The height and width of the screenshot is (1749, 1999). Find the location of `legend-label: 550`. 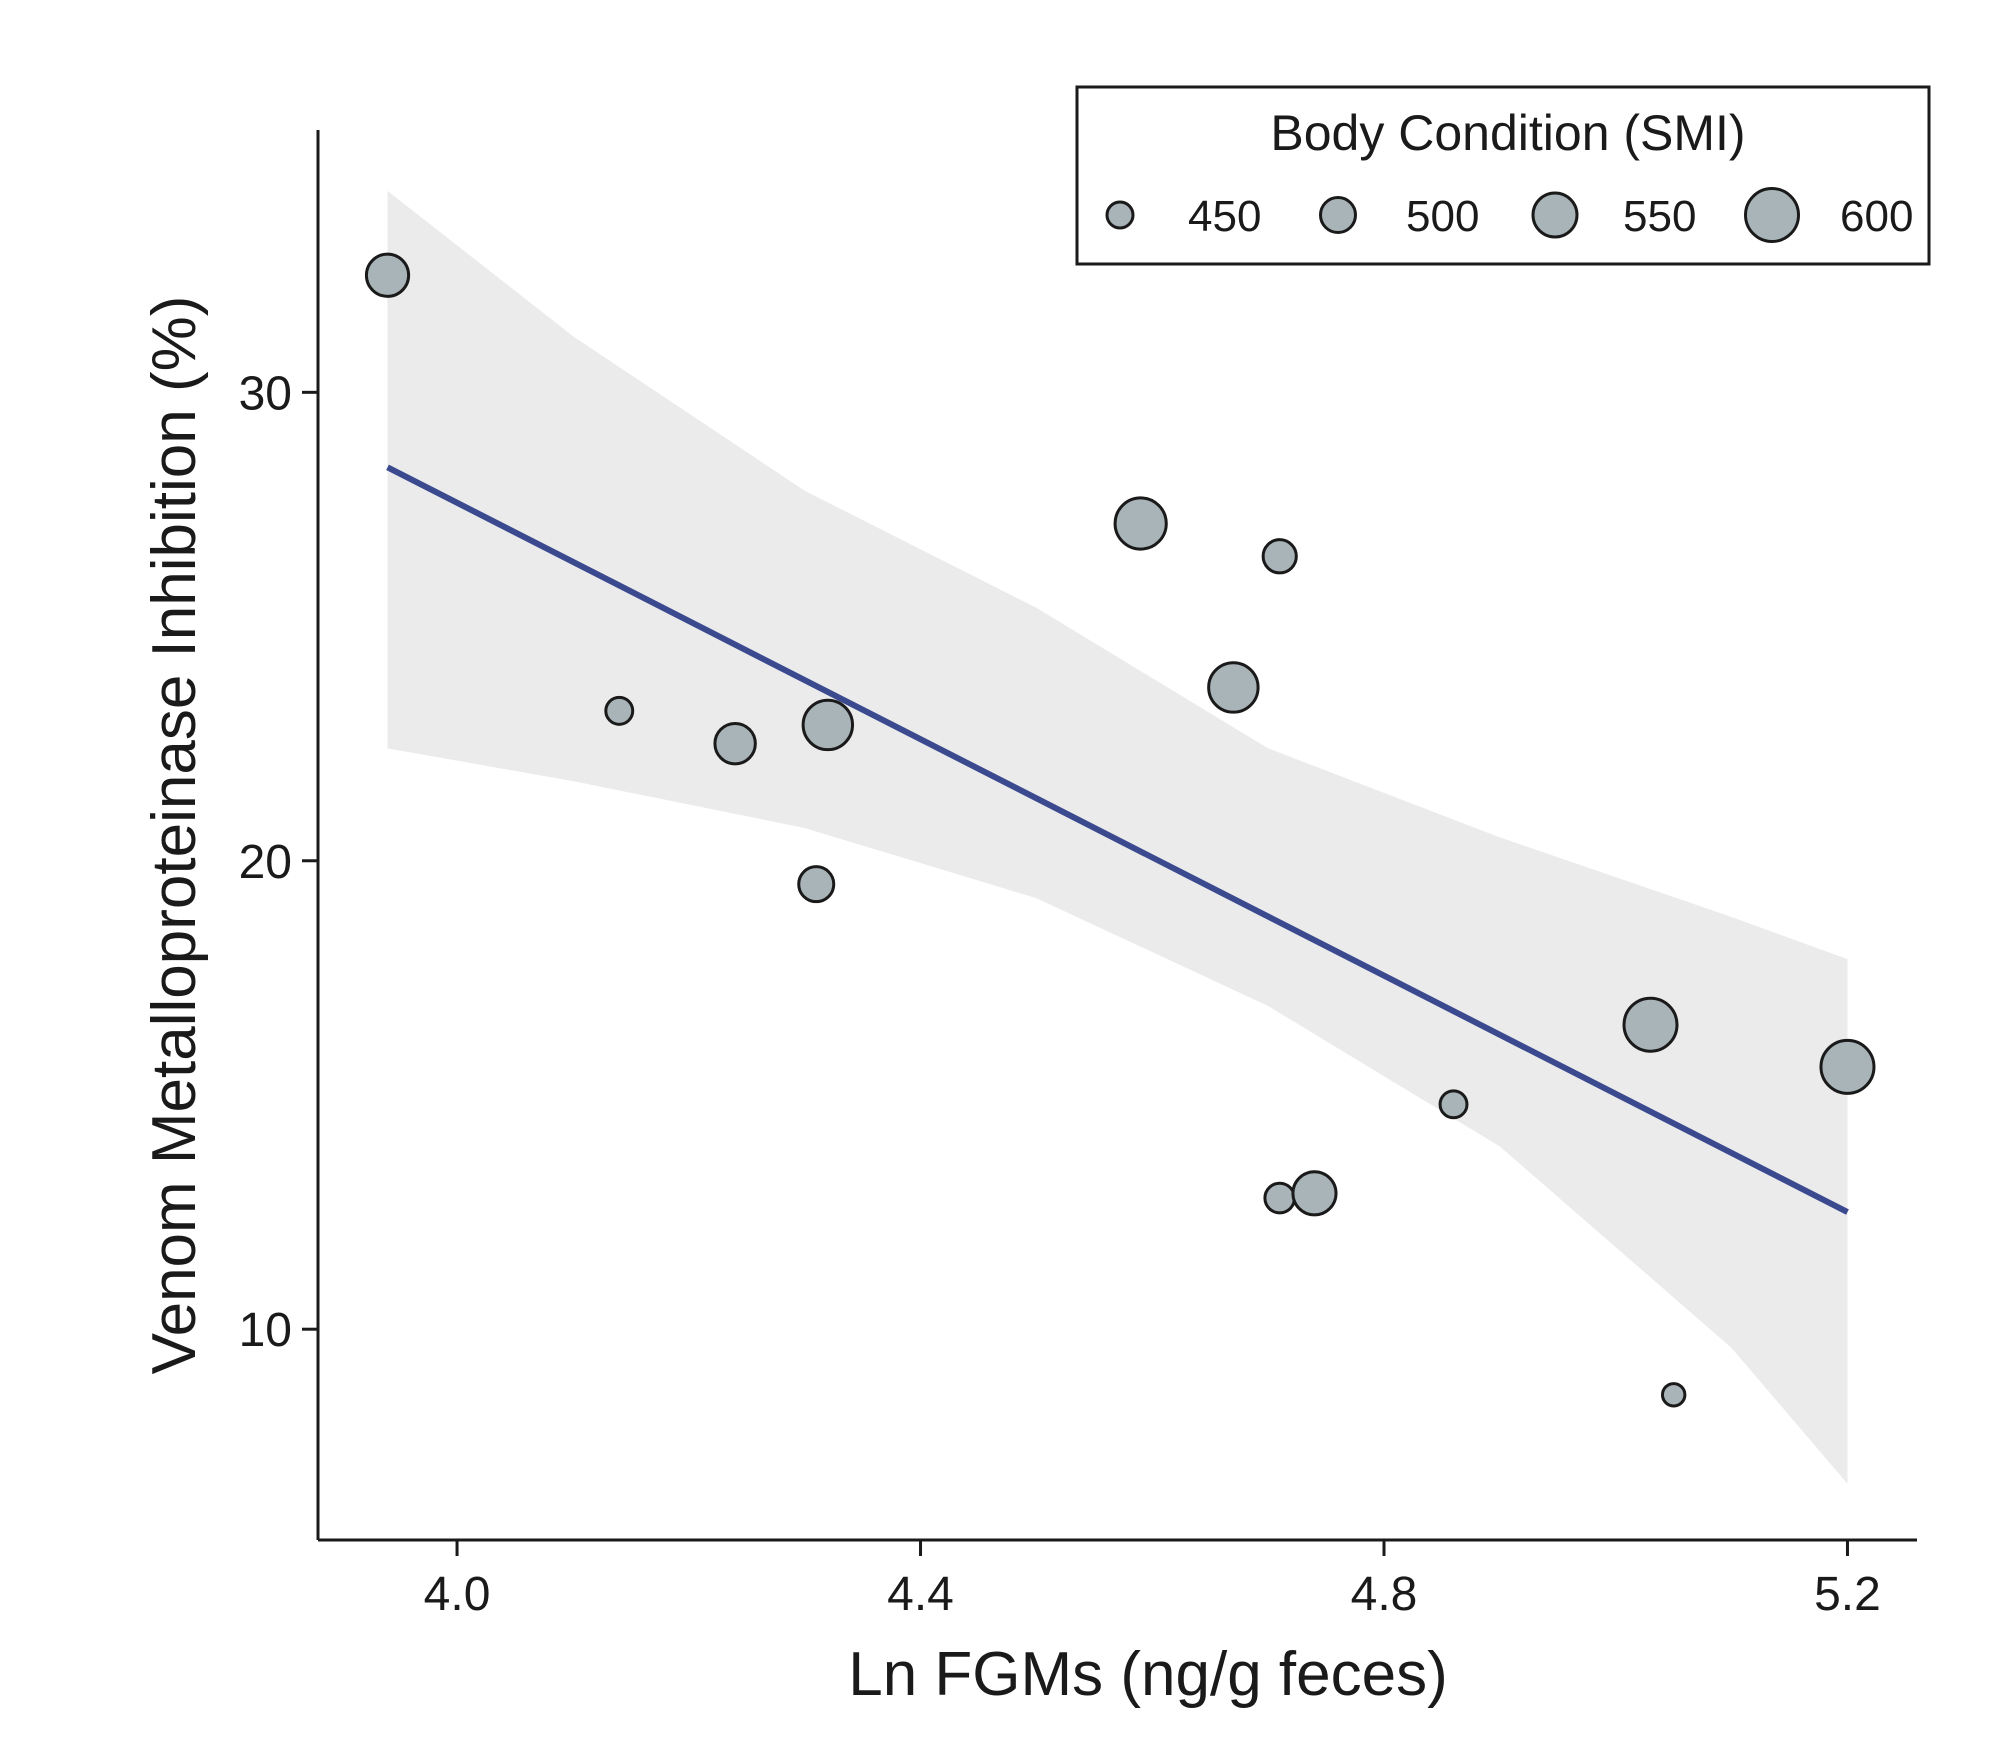

legend-label: 550 is located at coordinates (1659, 216).